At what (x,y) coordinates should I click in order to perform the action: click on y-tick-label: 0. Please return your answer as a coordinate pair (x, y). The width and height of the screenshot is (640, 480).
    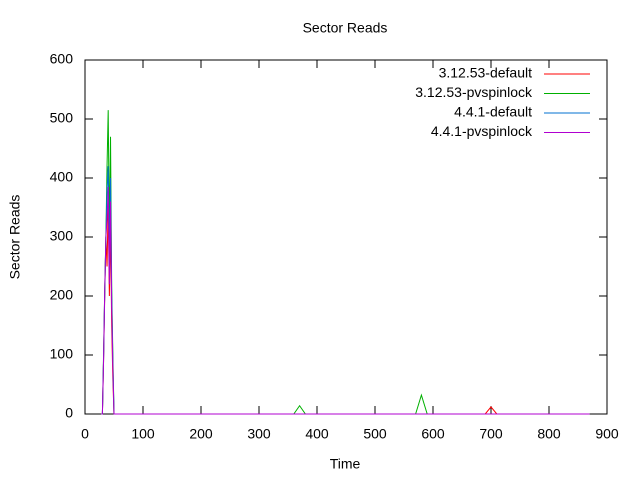
    Looking at the image, I should click on (69, 413).